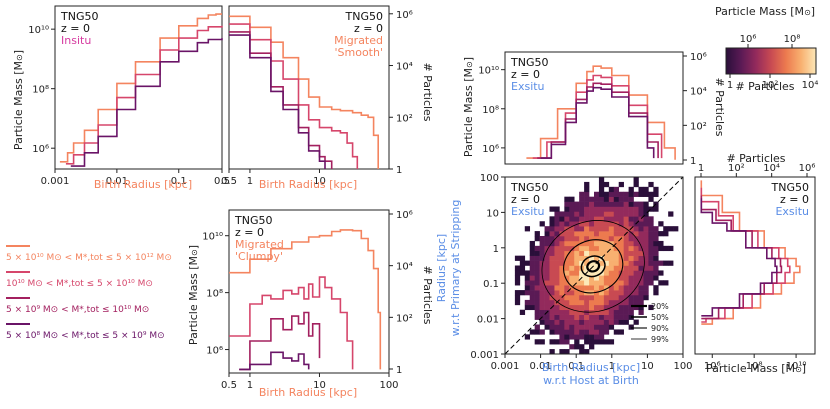  Describe the element at coordinates (212, 237) in the screenshot. I see `clumpy-ytick-label: 10¹⁰` at that location.